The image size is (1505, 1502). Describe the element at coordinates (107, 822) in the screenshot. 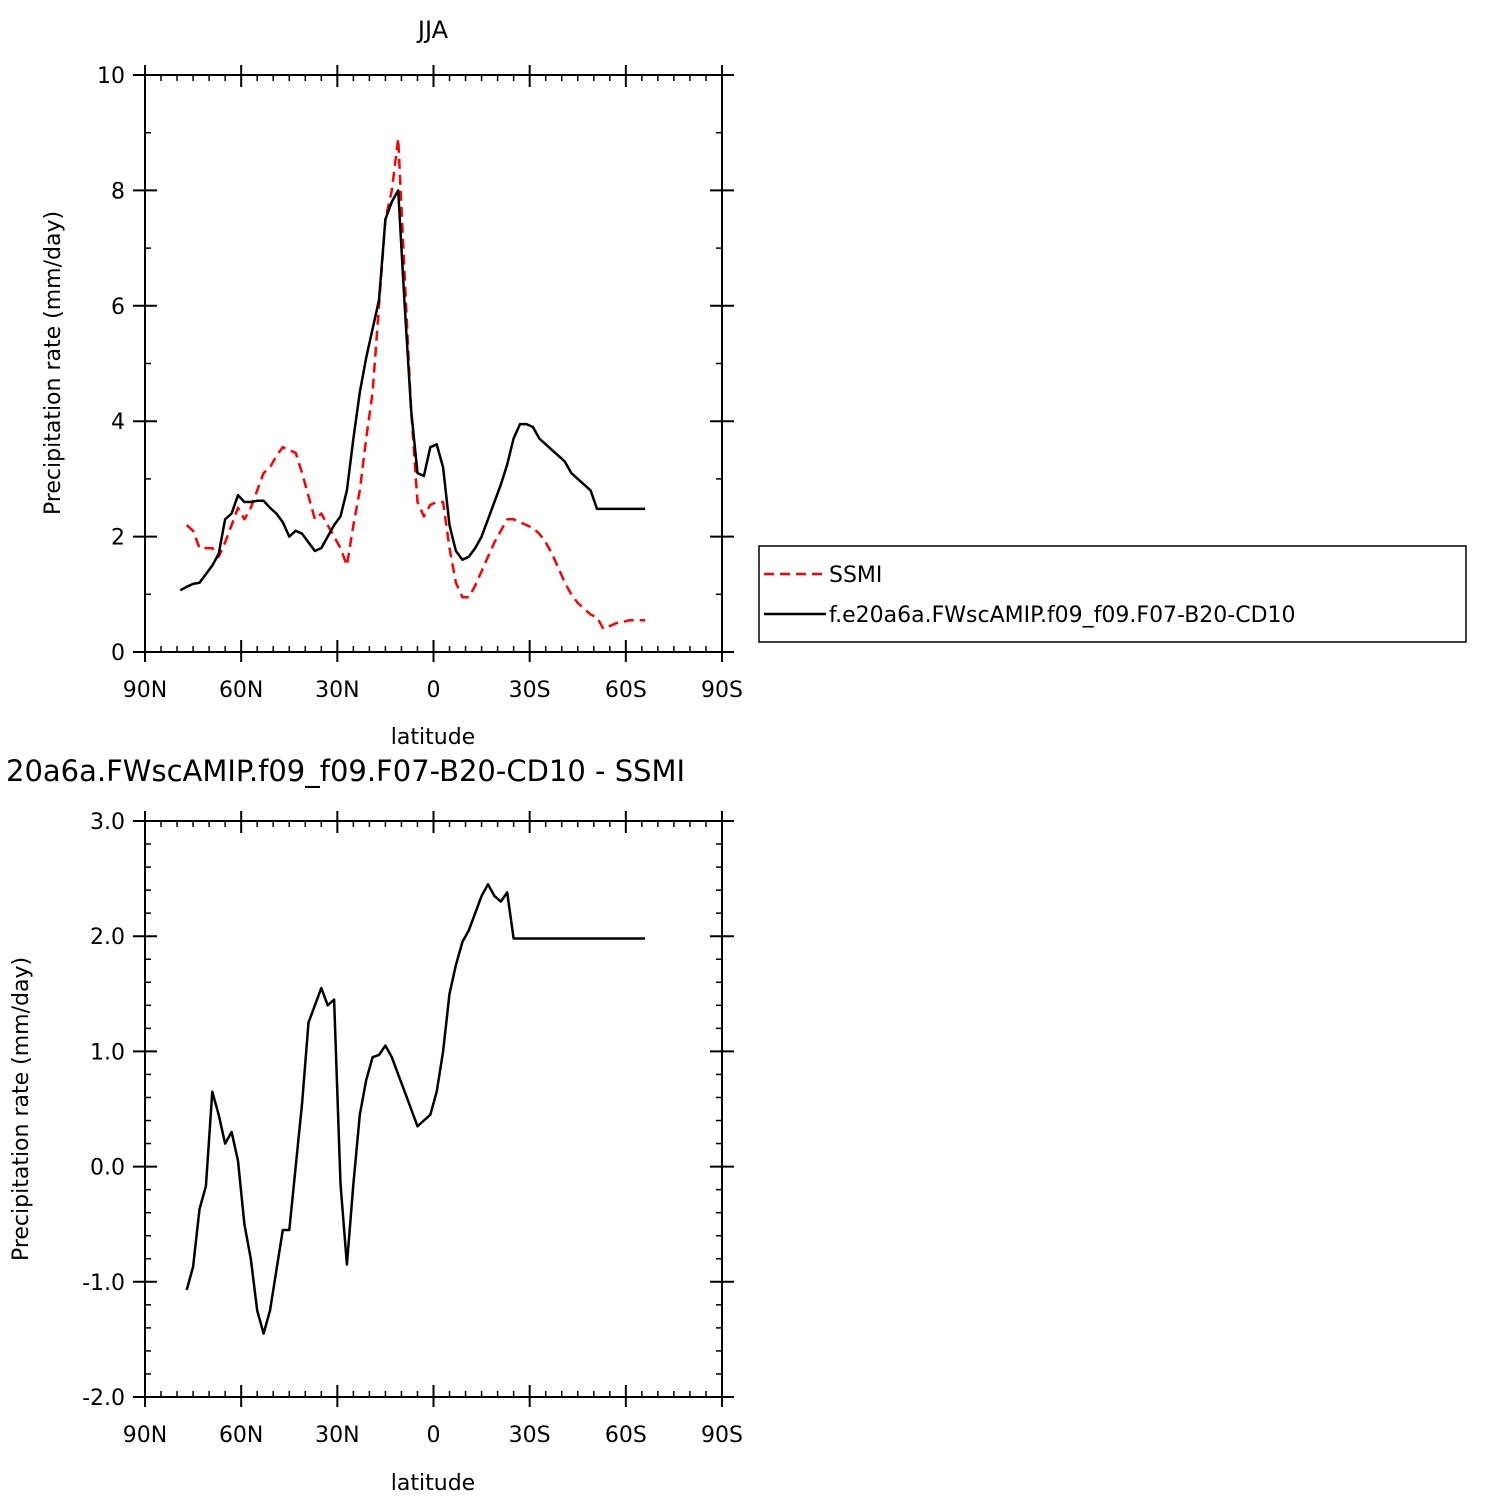

I see `y-tick-label: 3.0` at that location.